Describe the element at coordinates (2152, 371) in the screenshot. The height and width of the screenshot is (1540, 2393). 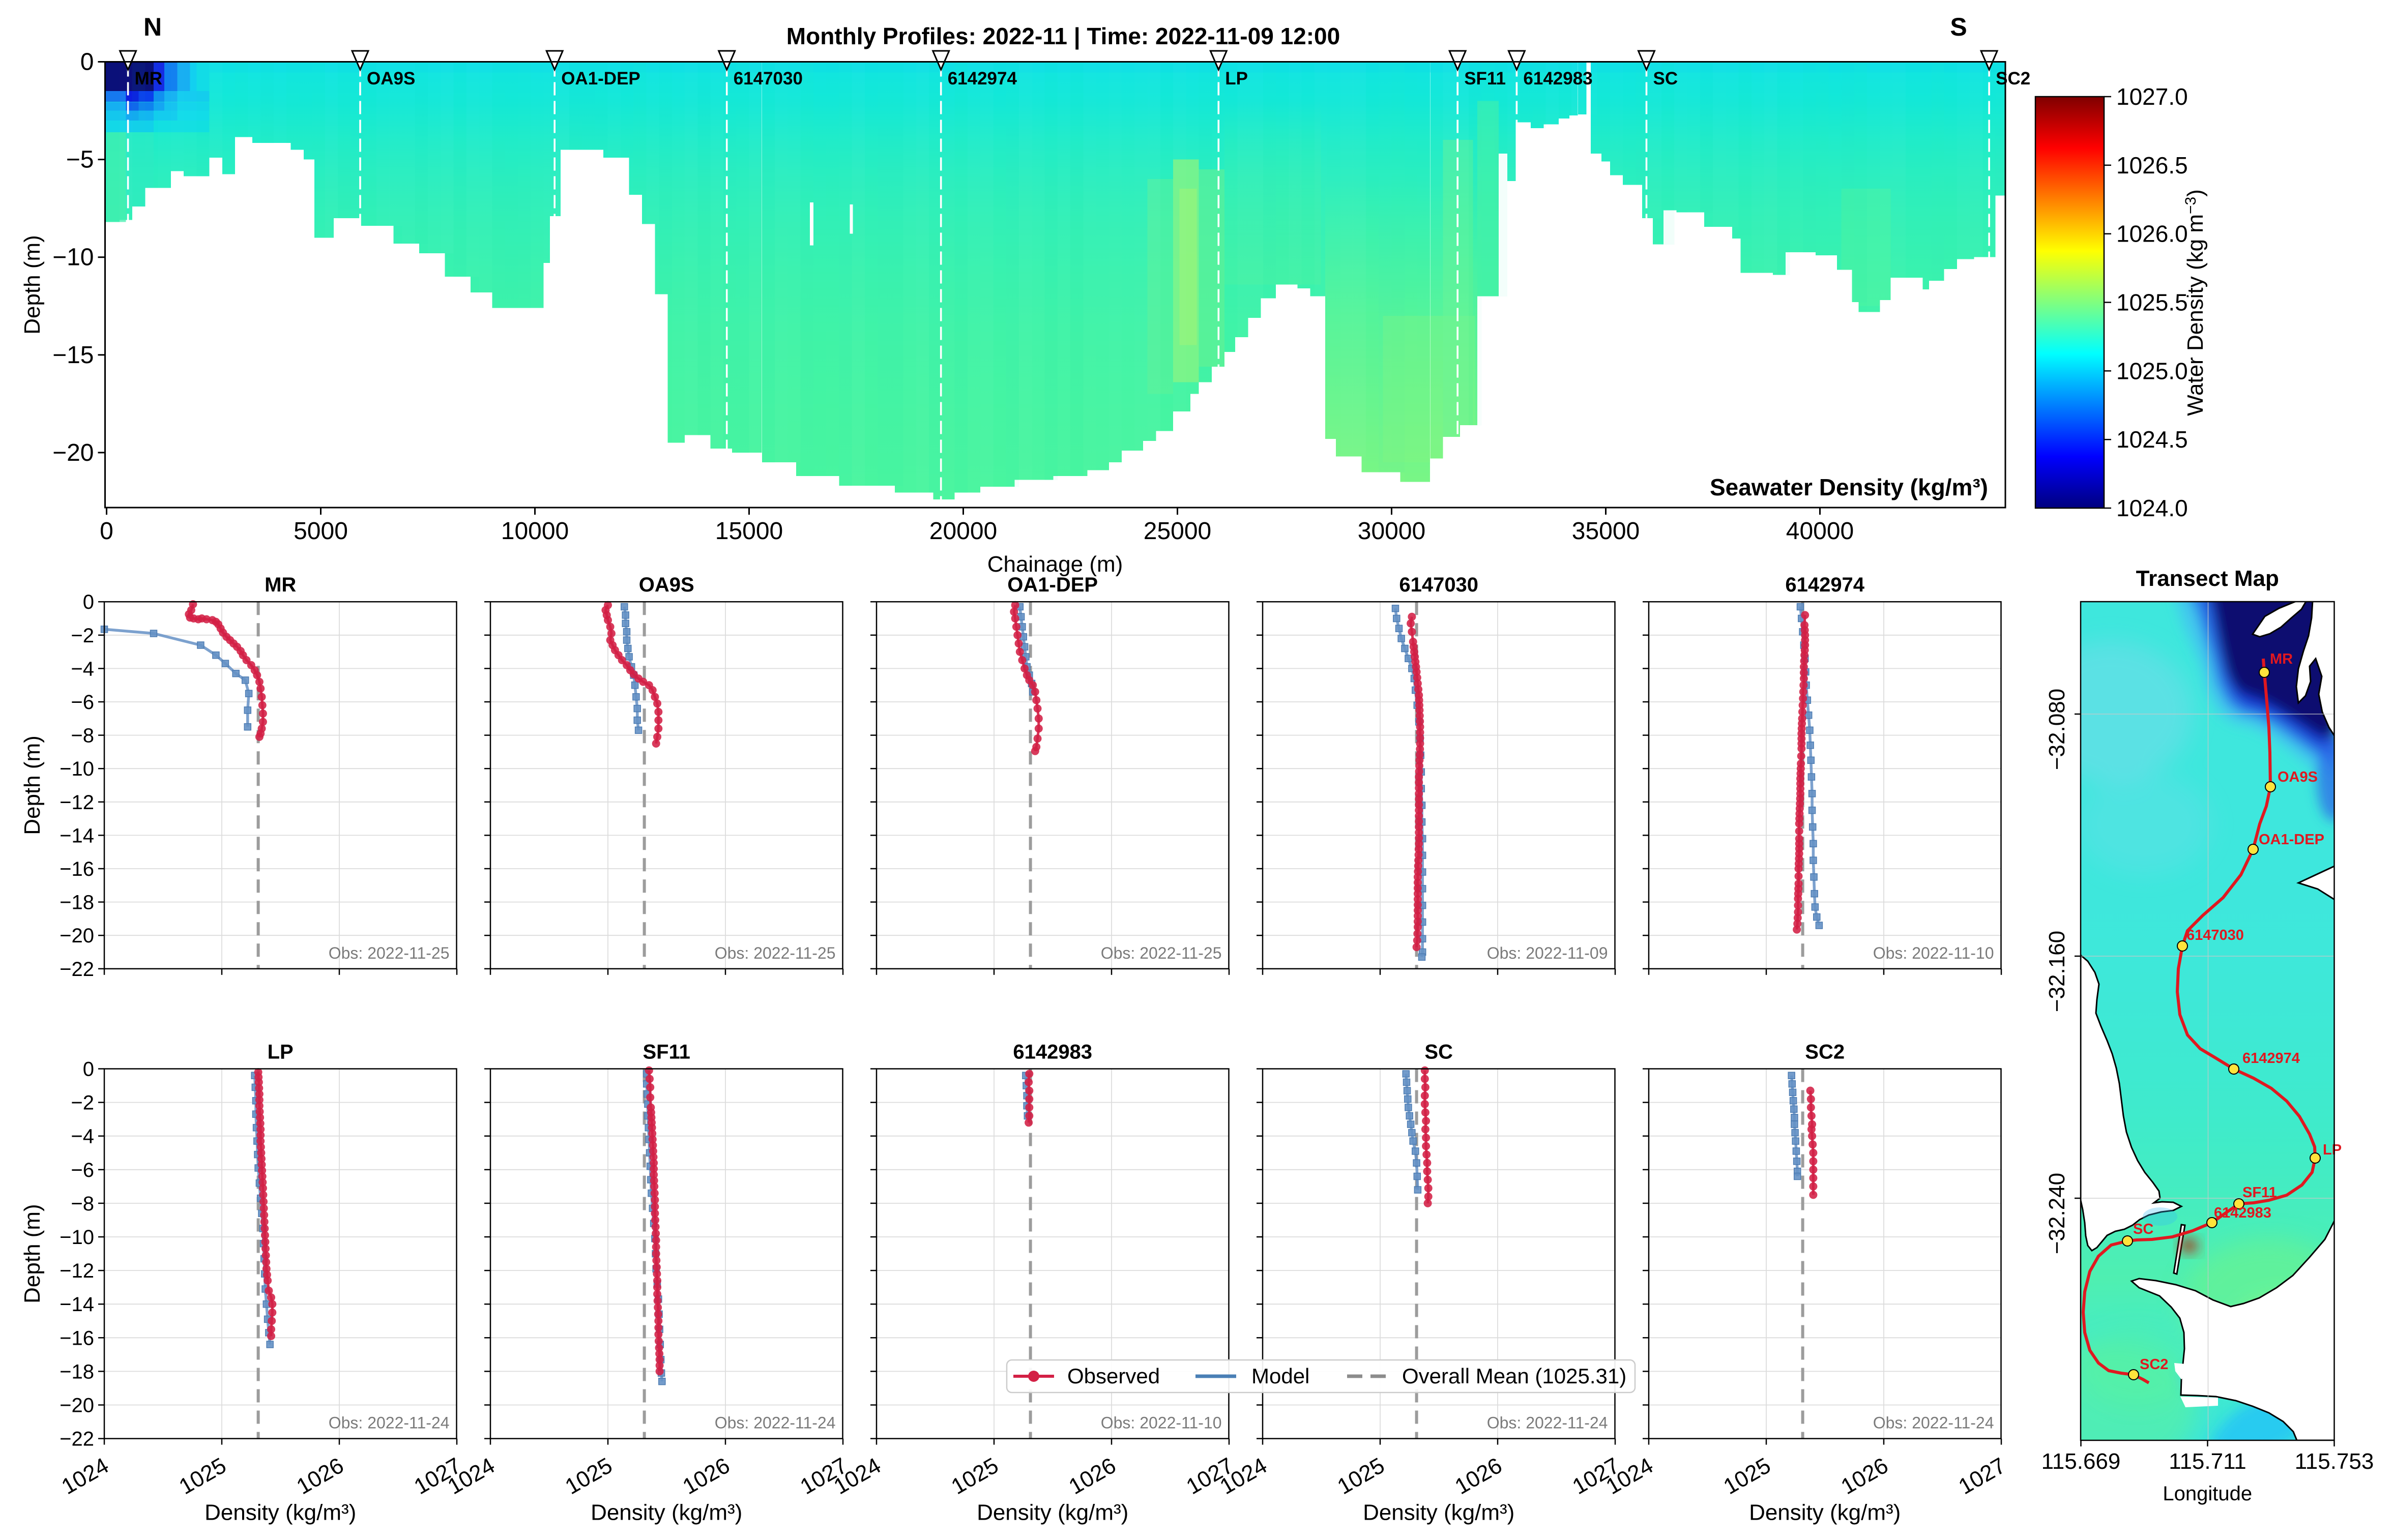
I see `svg-text: 1025.0` at that location.